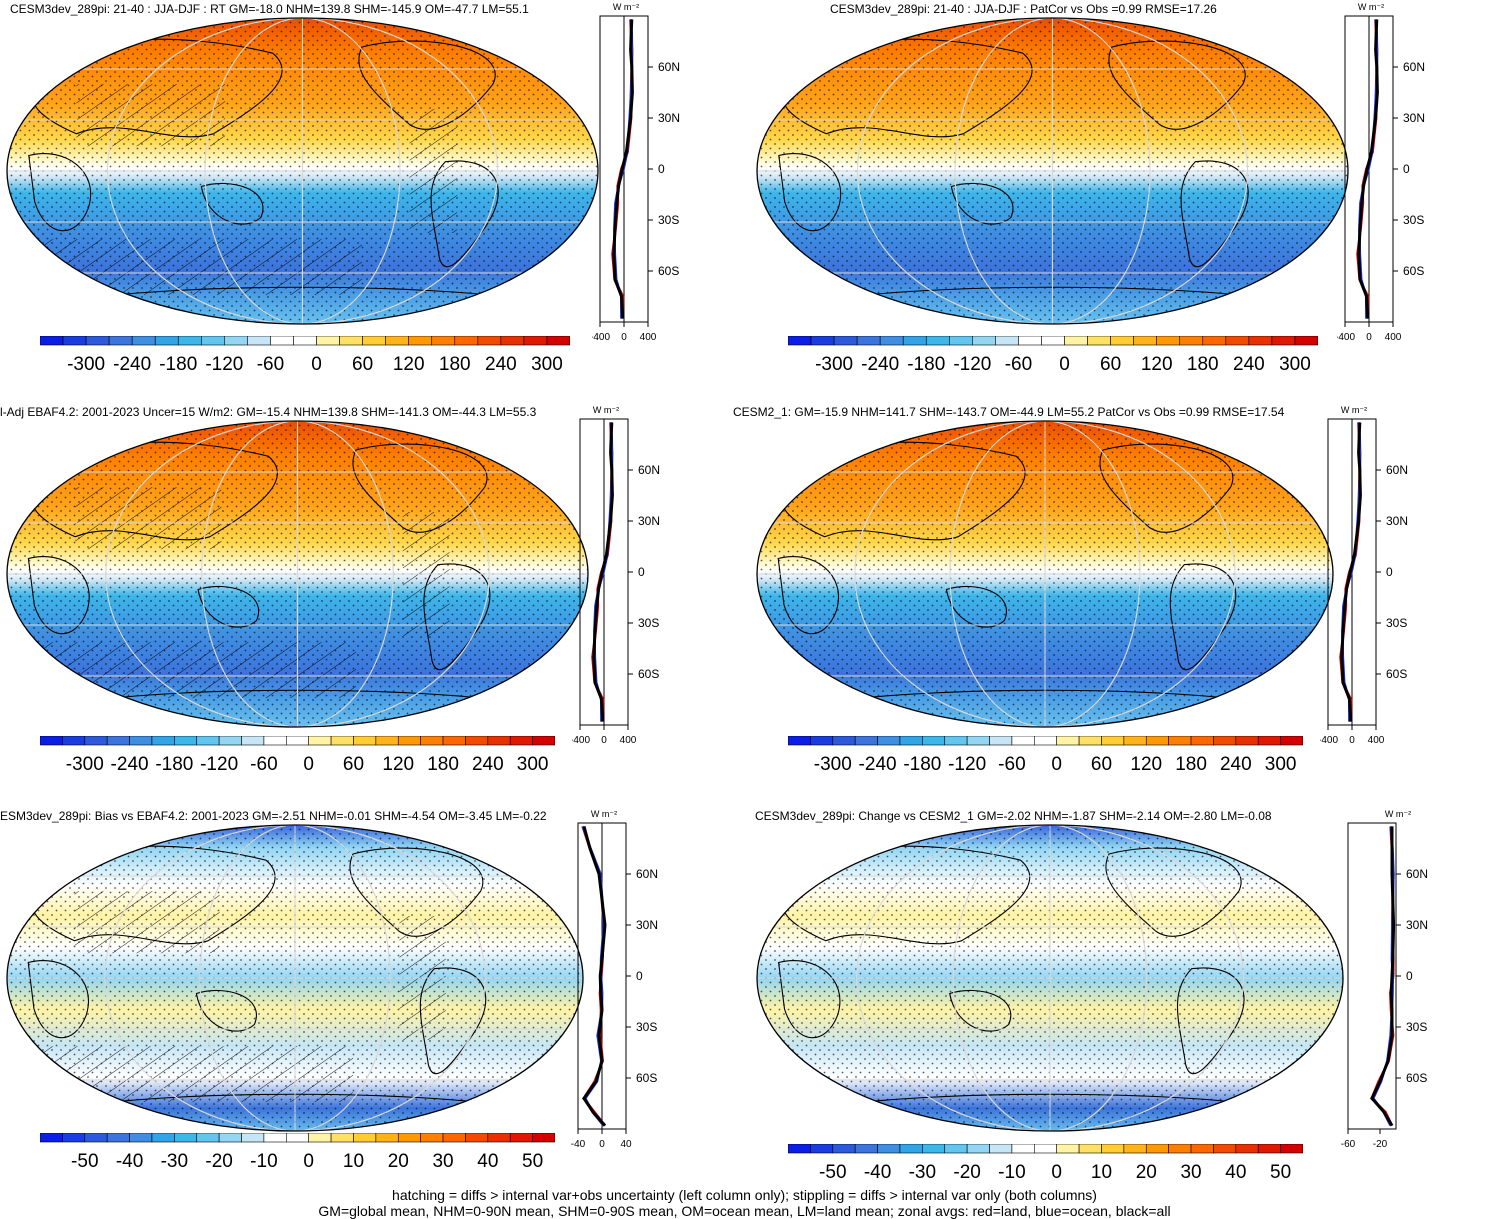  I want to click on lat-tick-label: 30S, so click(1416, 1027).